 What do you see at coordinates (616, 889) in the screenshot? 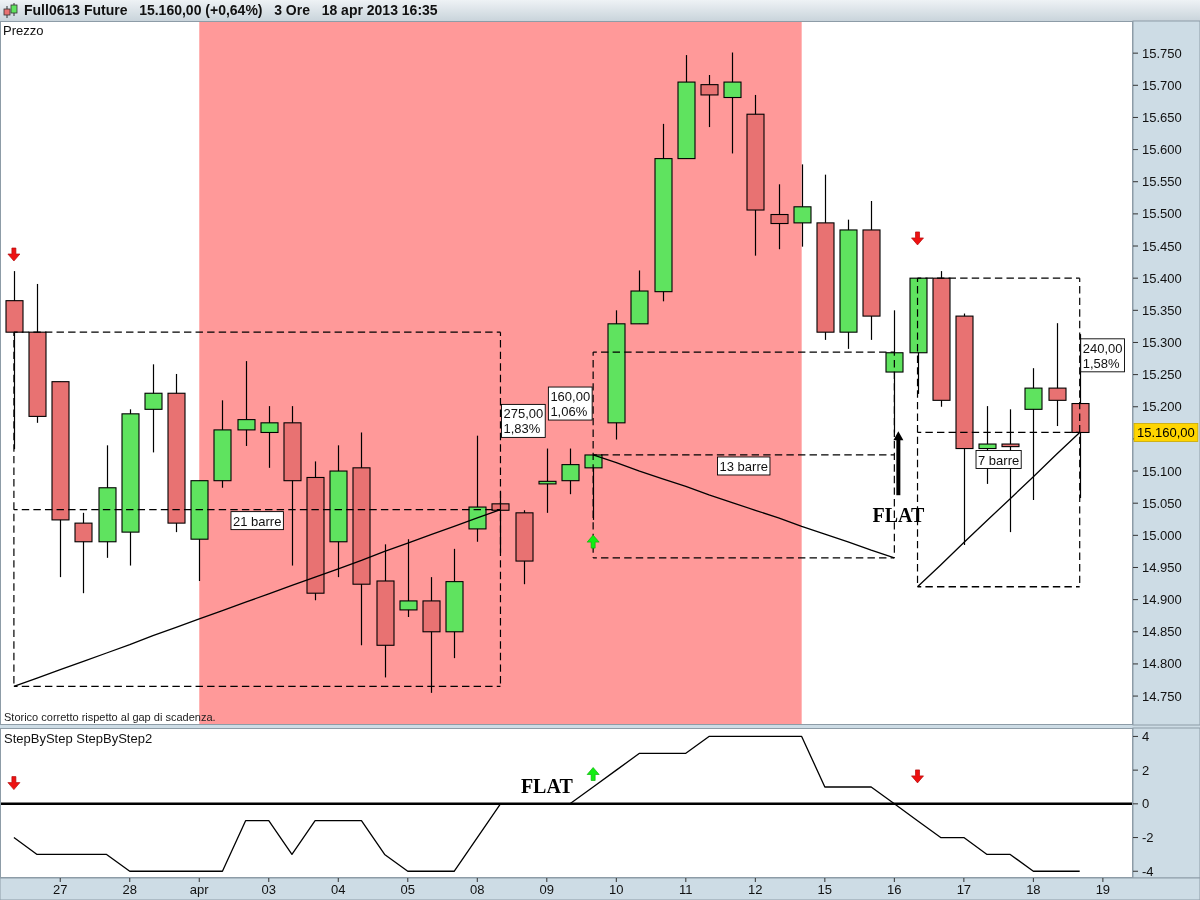
I see `x-tick-label: 10` at bounding box center [616, 889].